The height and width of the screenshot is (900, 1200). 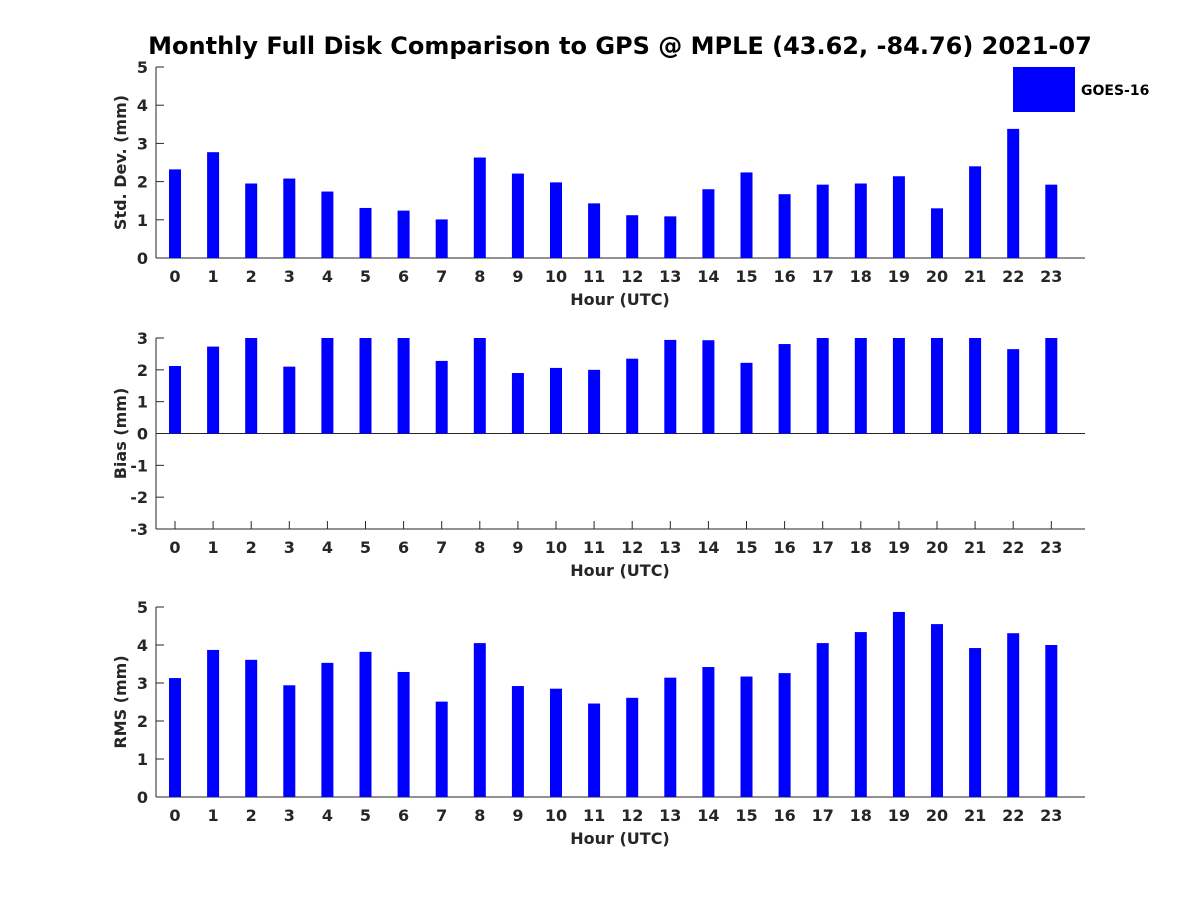 I want to click on rms-y-tick-label: 0, so click(x=142, y=797).